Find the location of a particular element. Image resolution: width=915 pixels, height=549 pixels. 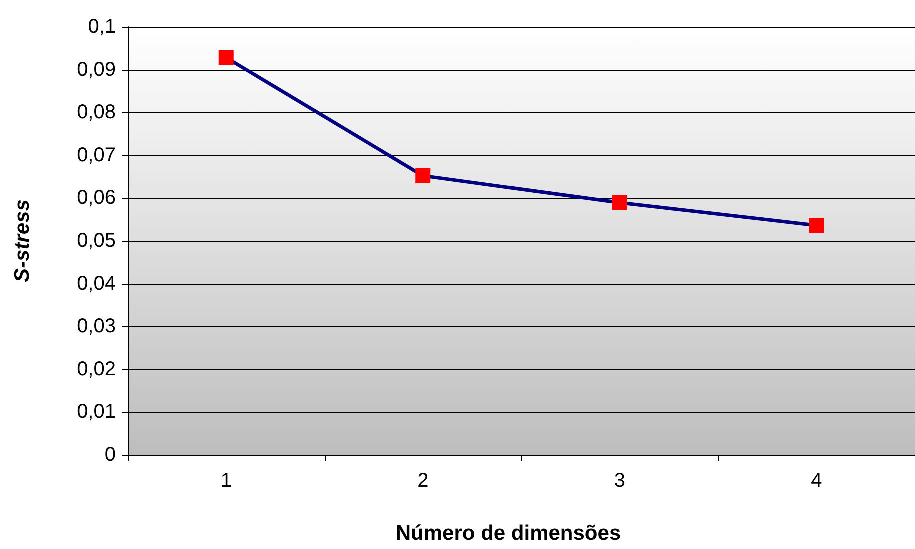

y-tick-label: 0,06 is located at coordinates (96, 198).